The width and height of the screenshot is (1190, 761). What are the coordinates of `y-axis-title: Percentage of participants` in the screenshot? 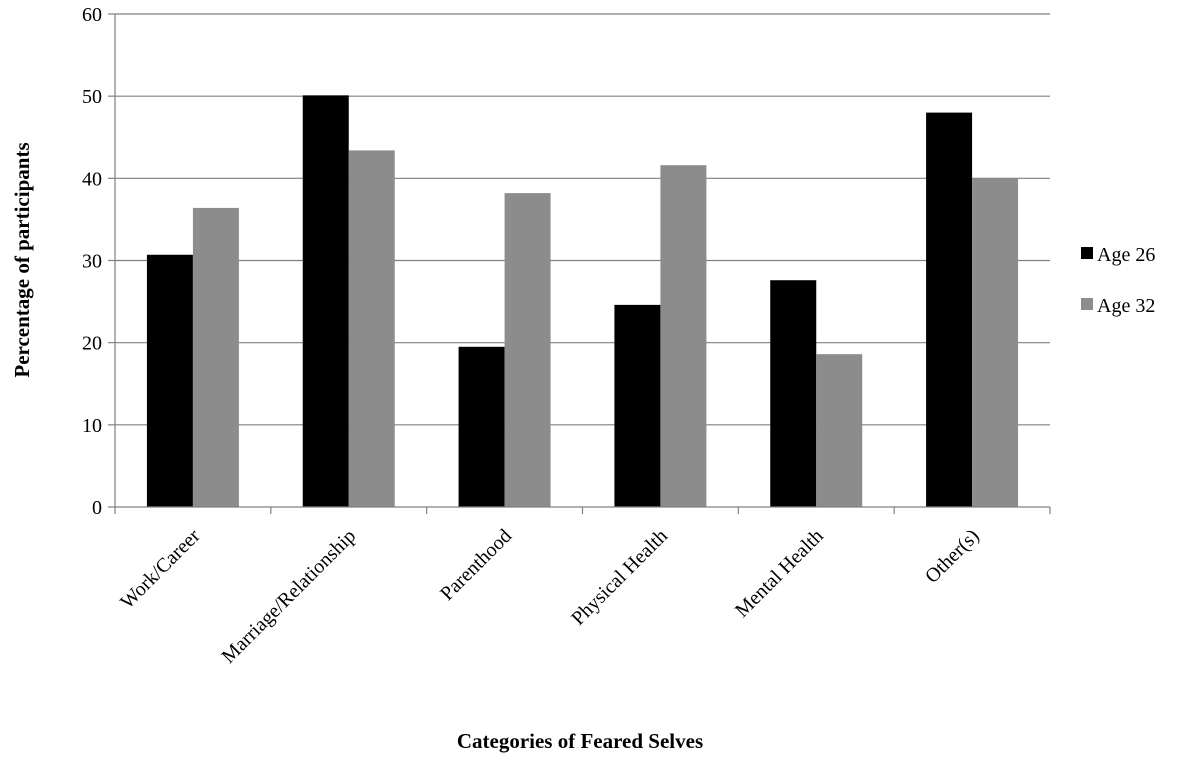 It's located at (22, 259).